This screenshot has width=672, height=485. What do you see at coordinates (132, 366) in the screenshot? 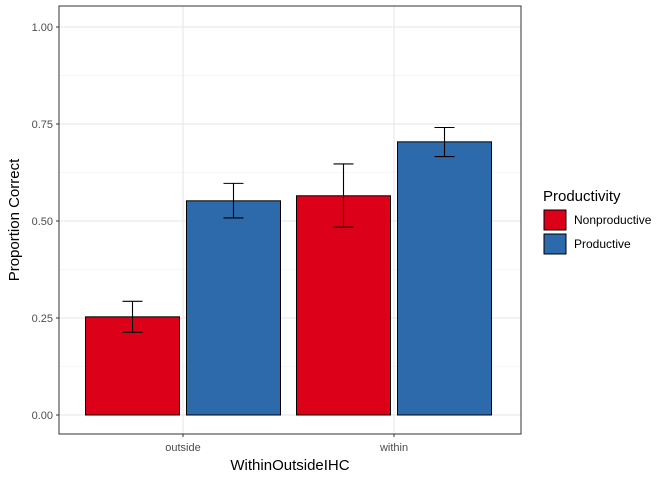
I see `bar-nonproductive-outside` at bounding box center [132, 366].